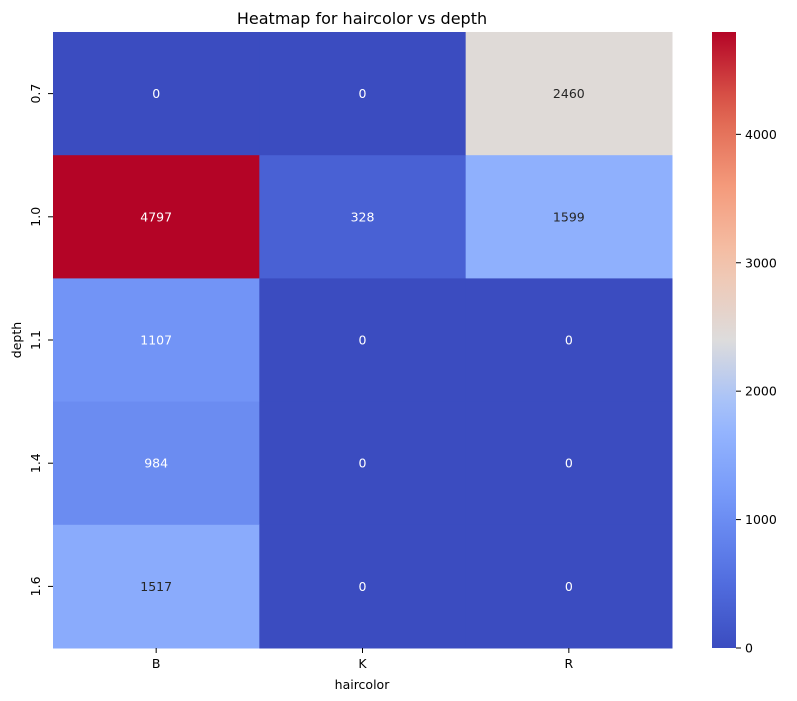 The width and height of the screenshot is (797, 701). I want to click on y-tick-label: 1.4, so click(35, 463).